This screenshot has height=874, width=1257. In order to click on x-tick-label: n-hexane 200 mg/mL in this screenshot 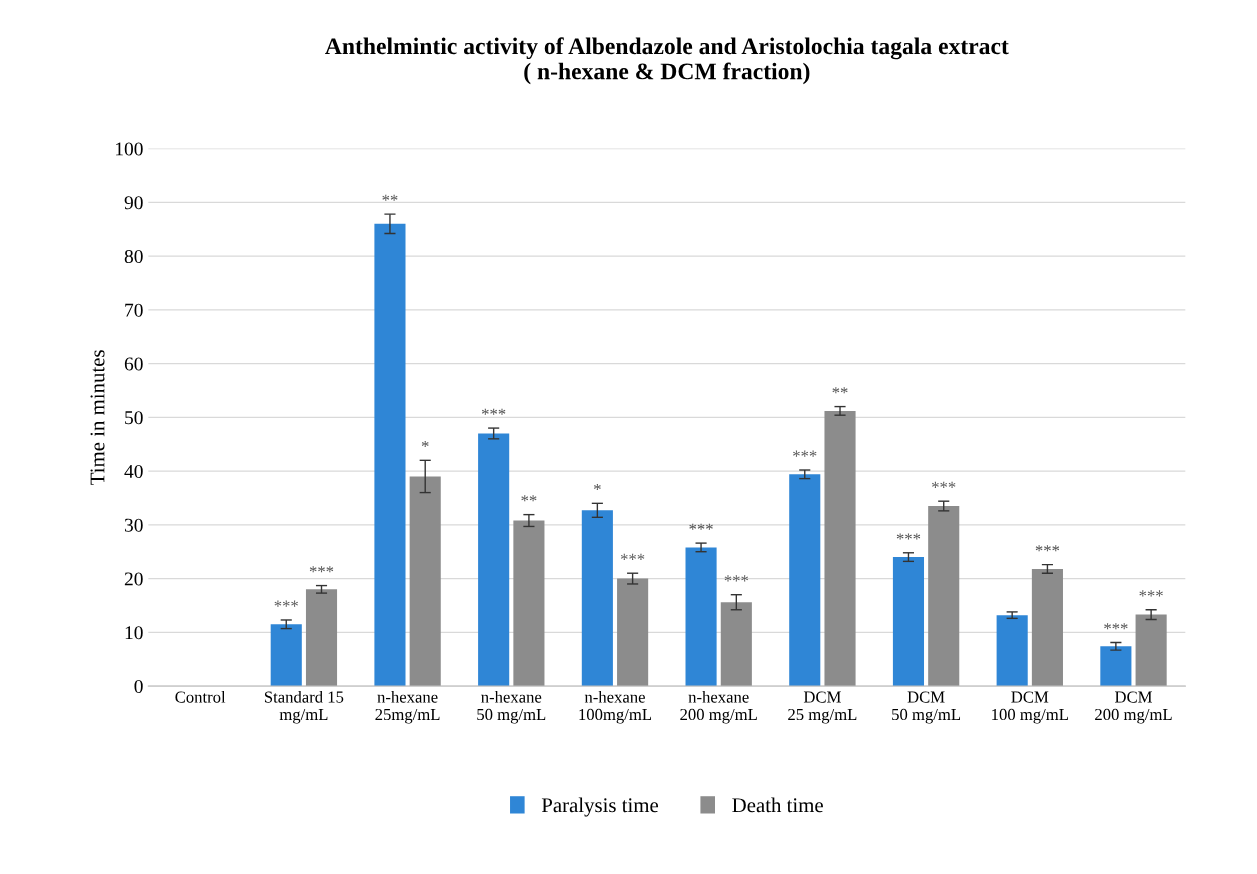, I will do `click(718, 707)`.